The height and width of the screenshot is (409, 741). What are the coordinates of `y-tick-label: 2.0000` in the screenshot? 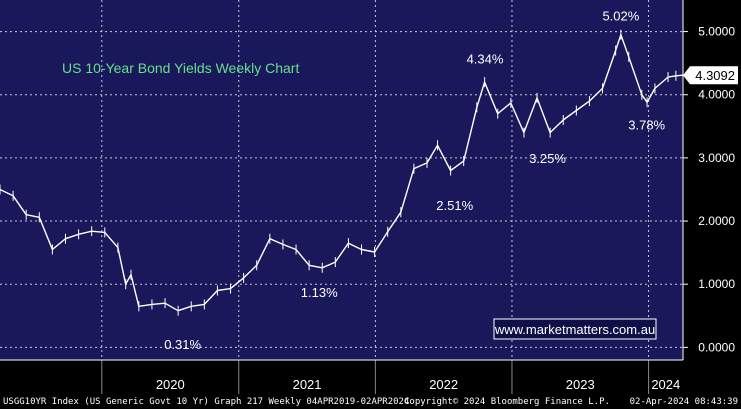 It's located at (716, 221).